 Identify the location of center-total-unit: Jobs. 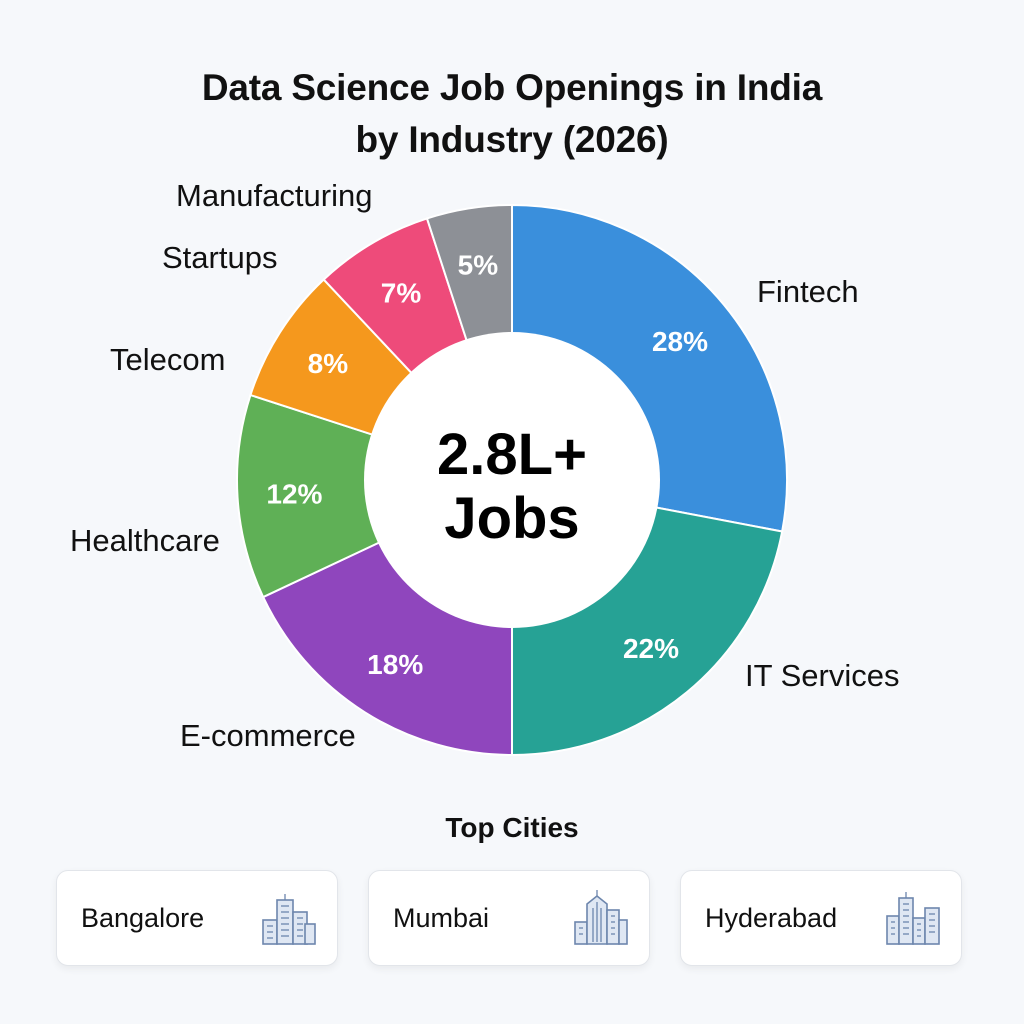
(511, 518).